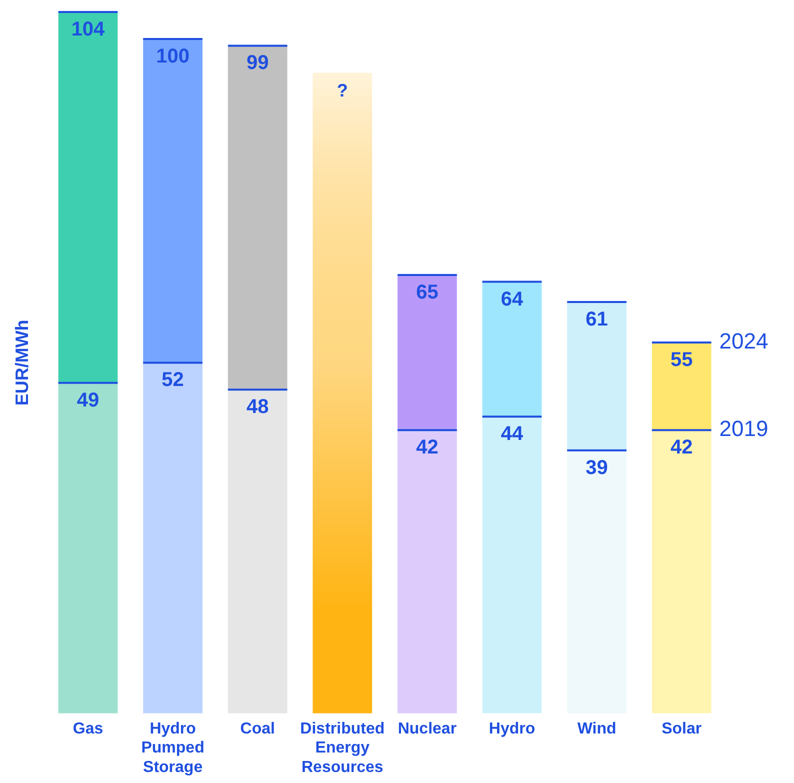  Describe the element at coordinates (257, 729) in the screenshot. I see `x-tick-label: Coal` at that location.